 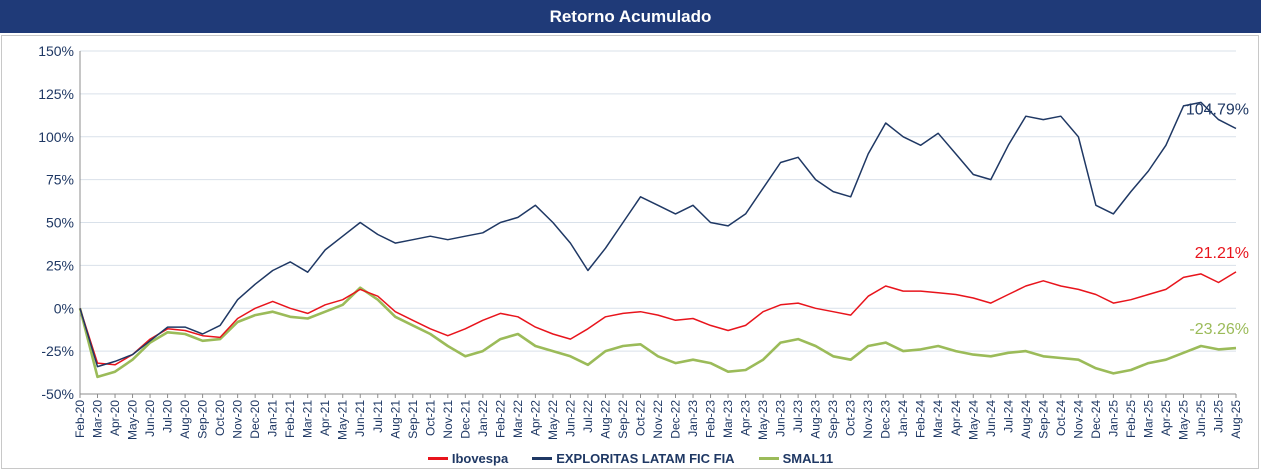 I want to click on x-tick-label: Aug-20, so click(x=185, y=419).